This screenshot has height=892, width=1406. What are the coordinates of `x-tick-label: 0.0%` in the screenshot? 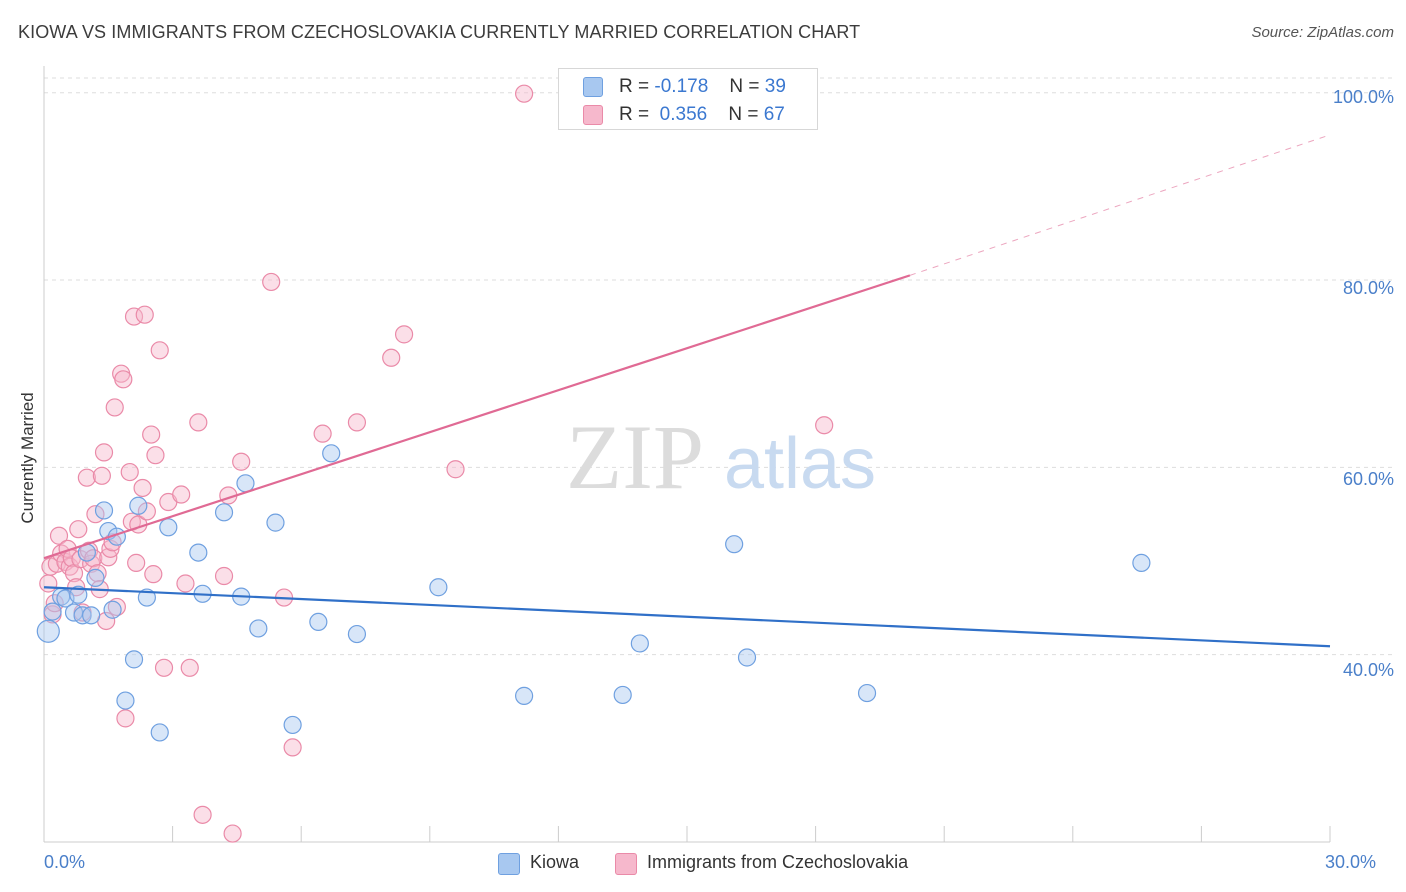 It's located at (65, 862).